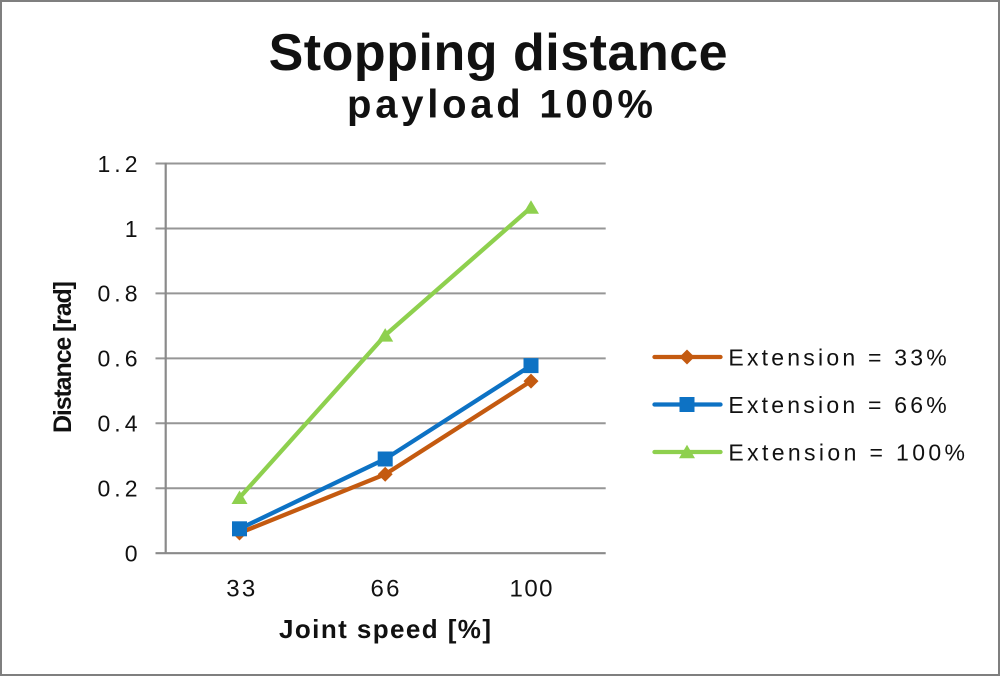 The width and height of the screenshot is (1000, 676). Describe the element at coordinates (385, 629) in the screenshot. I see `svg-text: Joint speed [%]` at that location.